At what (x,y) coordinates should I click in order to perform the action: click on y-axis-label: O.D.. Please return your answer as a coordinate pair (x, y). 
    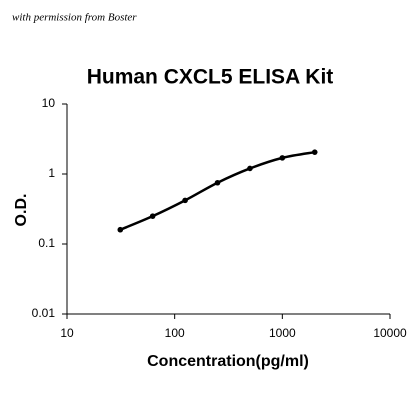
    Looking at the image, I should click on (21, 210).